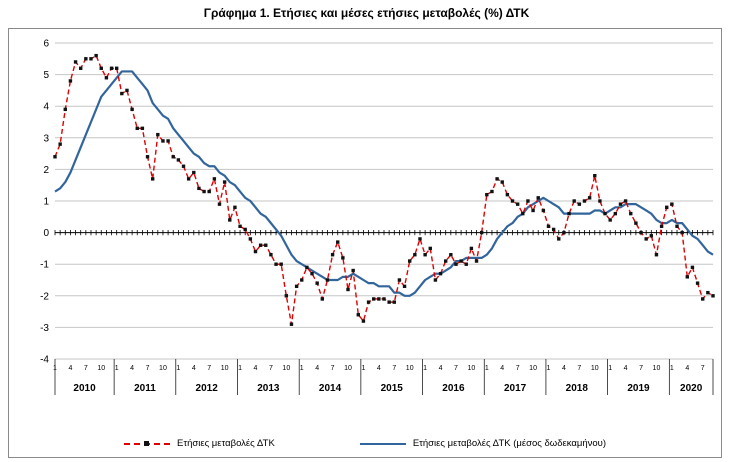 This screenshot has width=733, height=462. I want to click on x-axis-year-label: 2018, so click(577, 388).